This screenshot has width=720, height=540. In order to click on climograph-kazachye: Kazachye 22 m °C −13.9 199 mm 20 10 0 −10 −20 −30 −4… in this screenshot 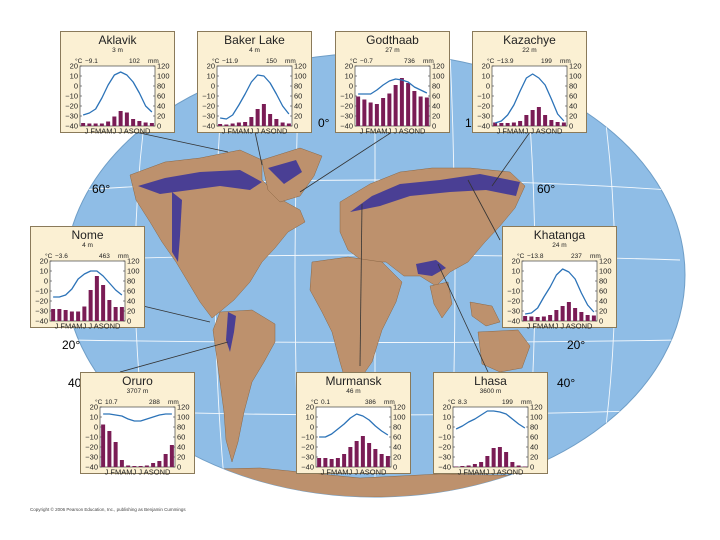, I will do `click(529, 82)`.